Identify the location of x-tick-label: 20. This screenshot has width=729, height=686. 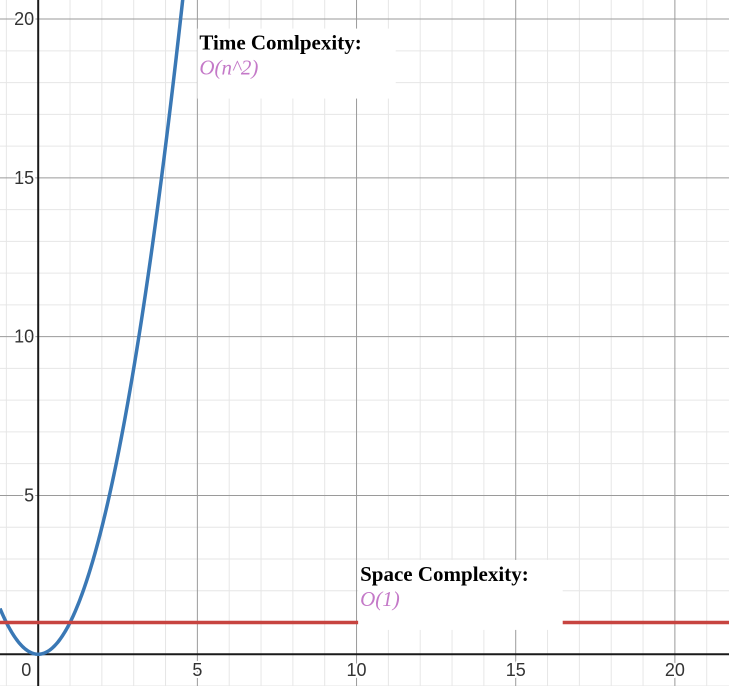
(675, 670).